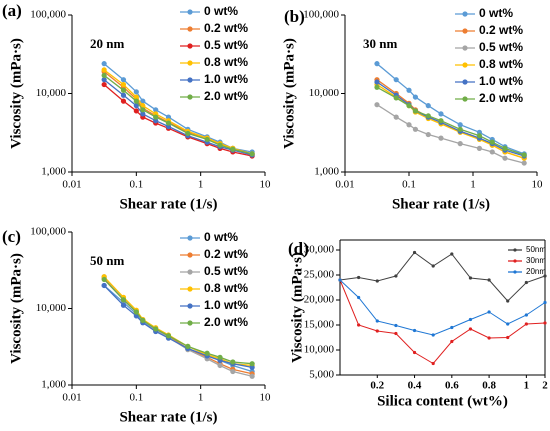 This screenshot has height=431, width=550. Describe the element at coordinates (226, 28) in the screenshot. I see `legend-label: 0.2 wt%` at that location.